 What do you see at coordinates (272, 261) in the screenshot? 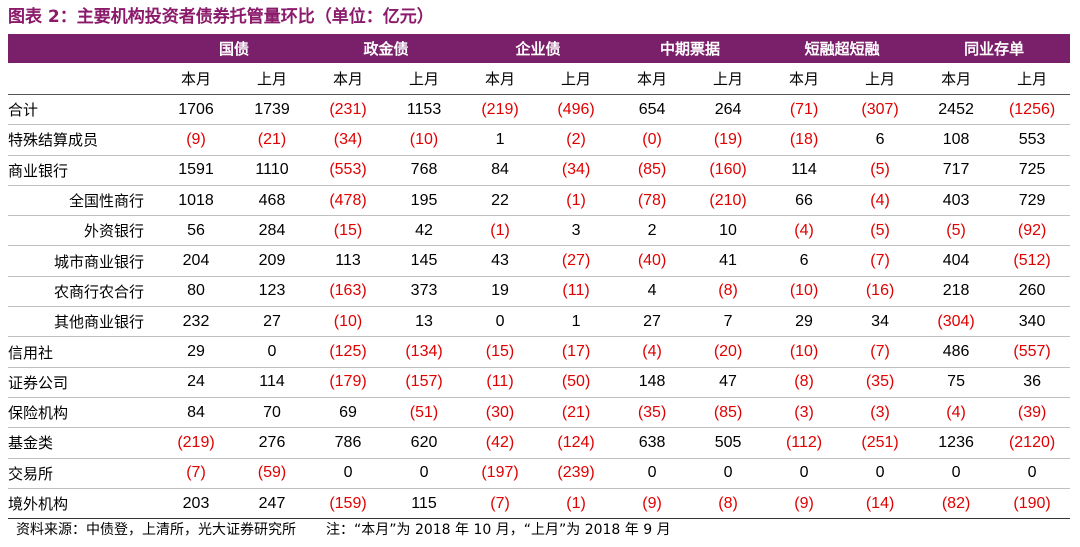
I see `table-cell: 209` at bounding box center [272, 261].